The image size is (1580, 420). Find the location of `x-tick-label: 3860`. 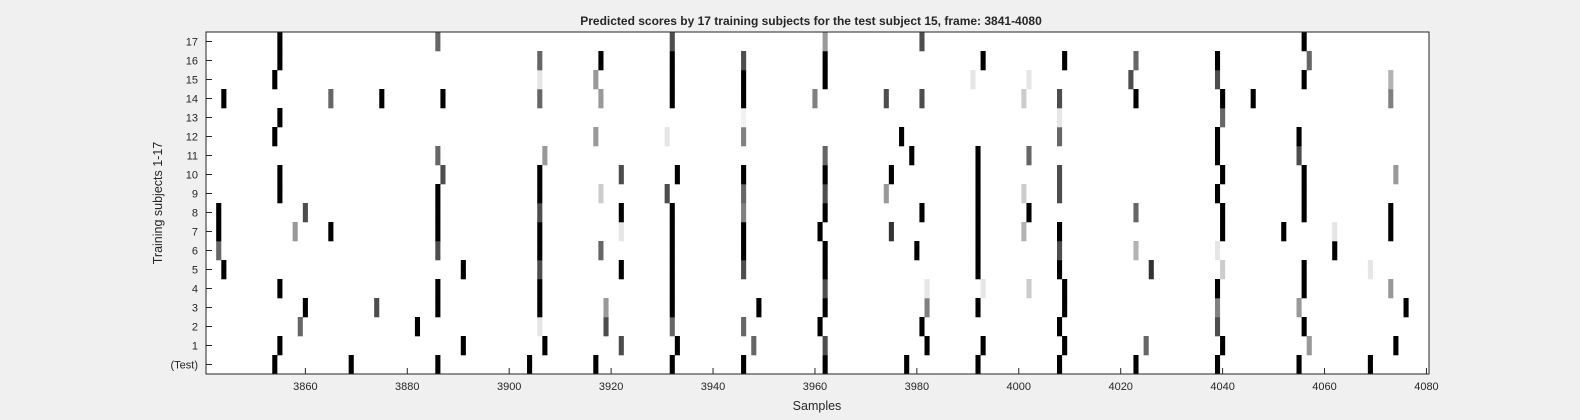

x-tick-label: 3860 is located at coordinates (305, 387).